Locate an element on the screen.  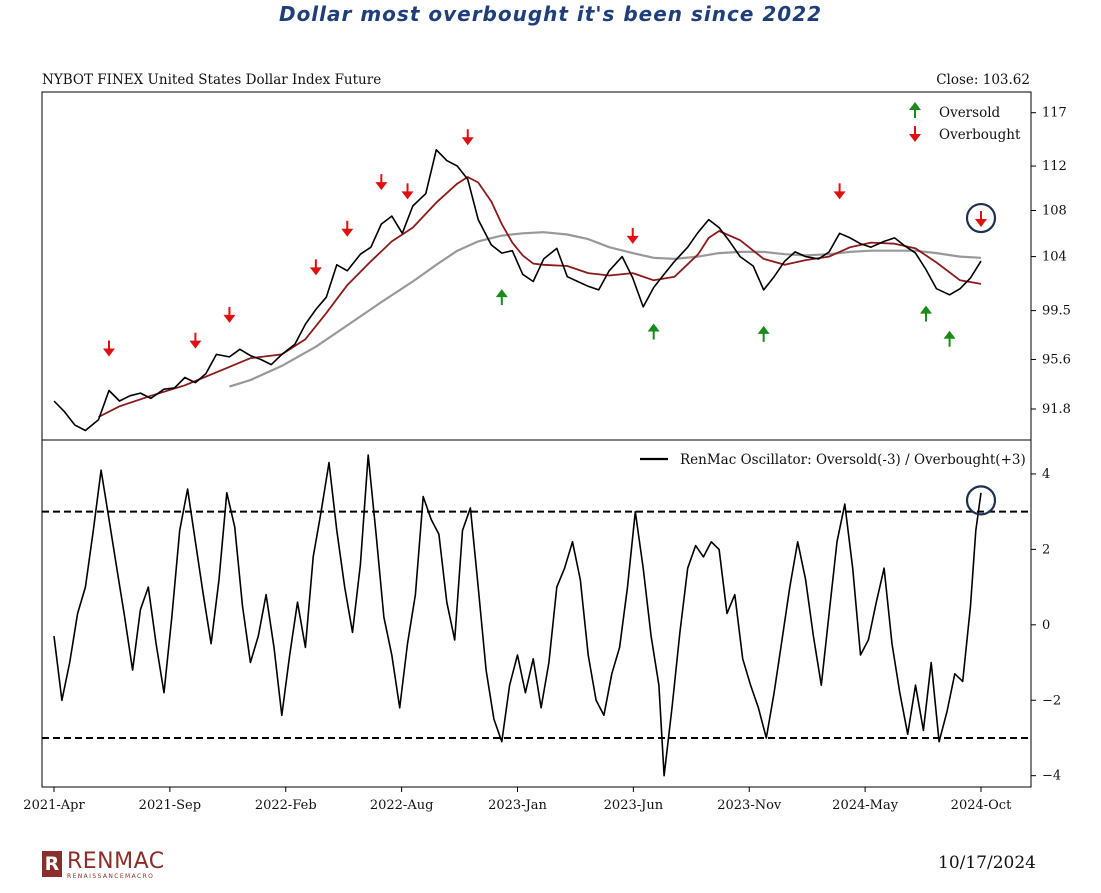
price-y-tick-label: 91.8 is located at coordinates (1056, 409).